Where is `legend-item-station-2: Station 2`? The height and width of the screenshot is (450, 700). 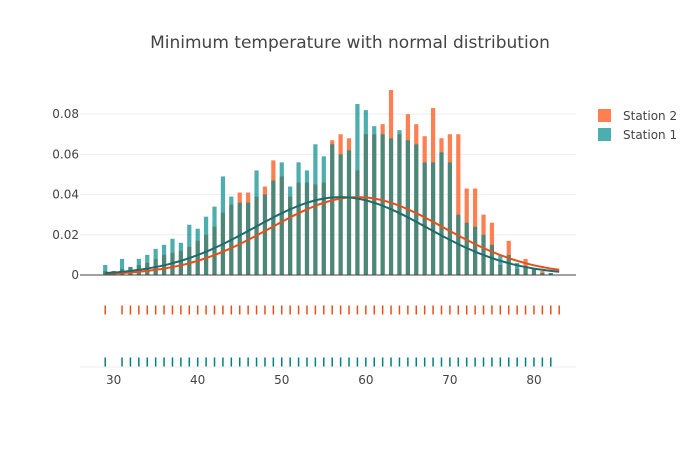 legend-item-station-2: Station 2 is located at coordinates (637, 115).